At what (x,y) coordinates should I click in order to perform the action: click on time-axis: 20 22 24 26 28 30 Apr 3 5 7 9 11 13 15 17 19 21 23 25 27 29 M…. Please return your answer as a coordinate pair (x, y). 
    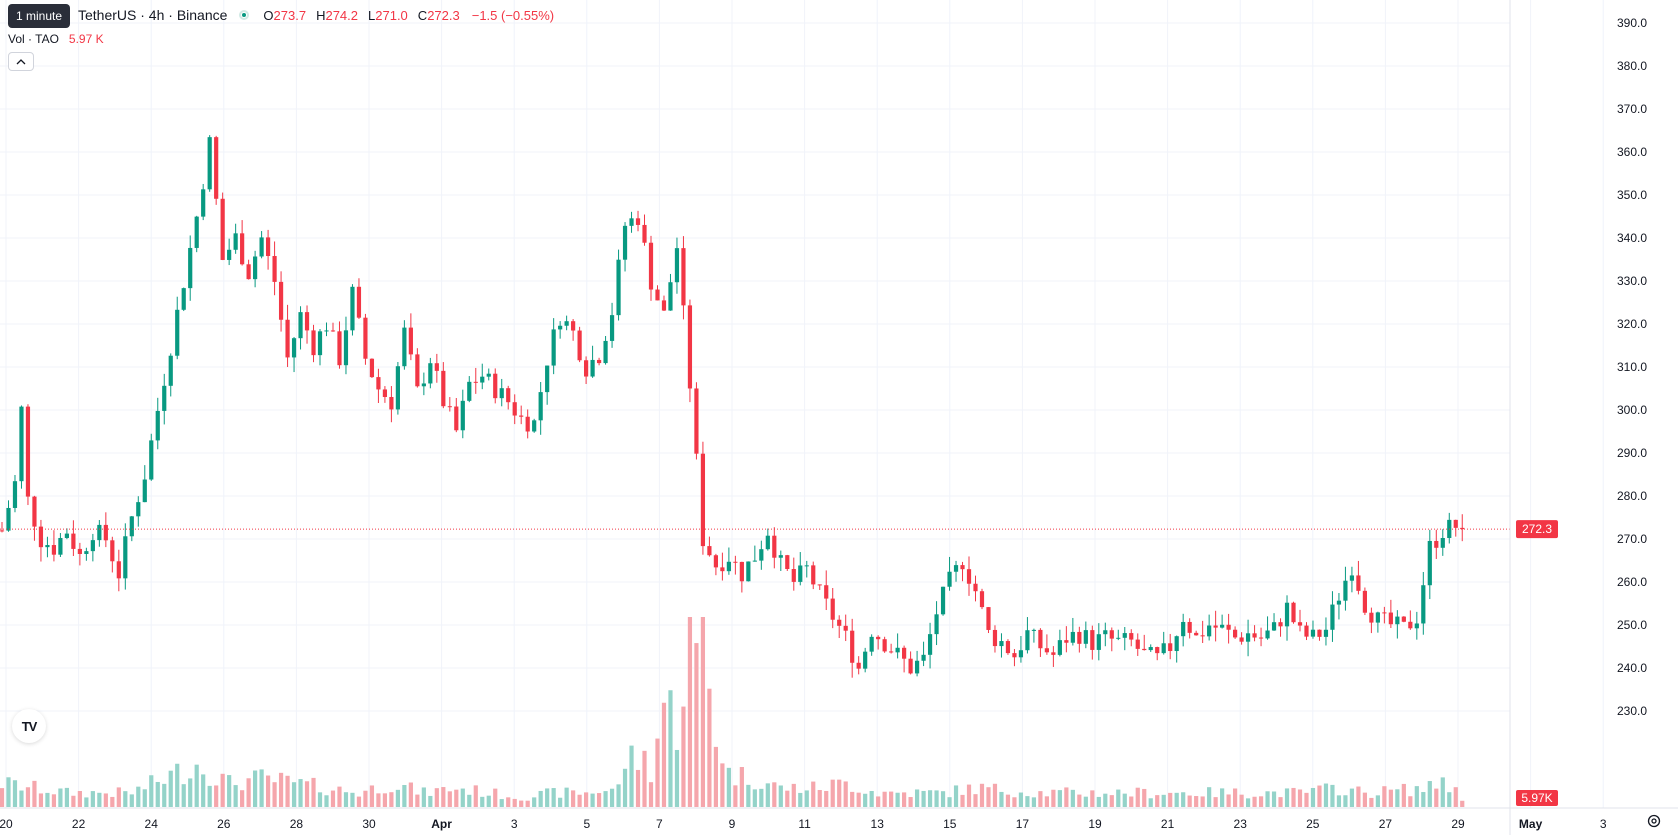
    Looking at the image, I should click on (839, 819).